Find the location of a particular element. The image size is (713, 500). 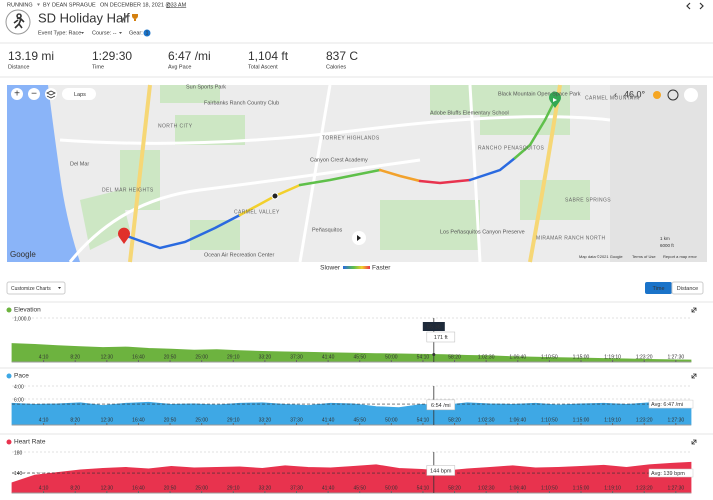

y-tick-label: 4:00 is located at coordinates (19, 387).